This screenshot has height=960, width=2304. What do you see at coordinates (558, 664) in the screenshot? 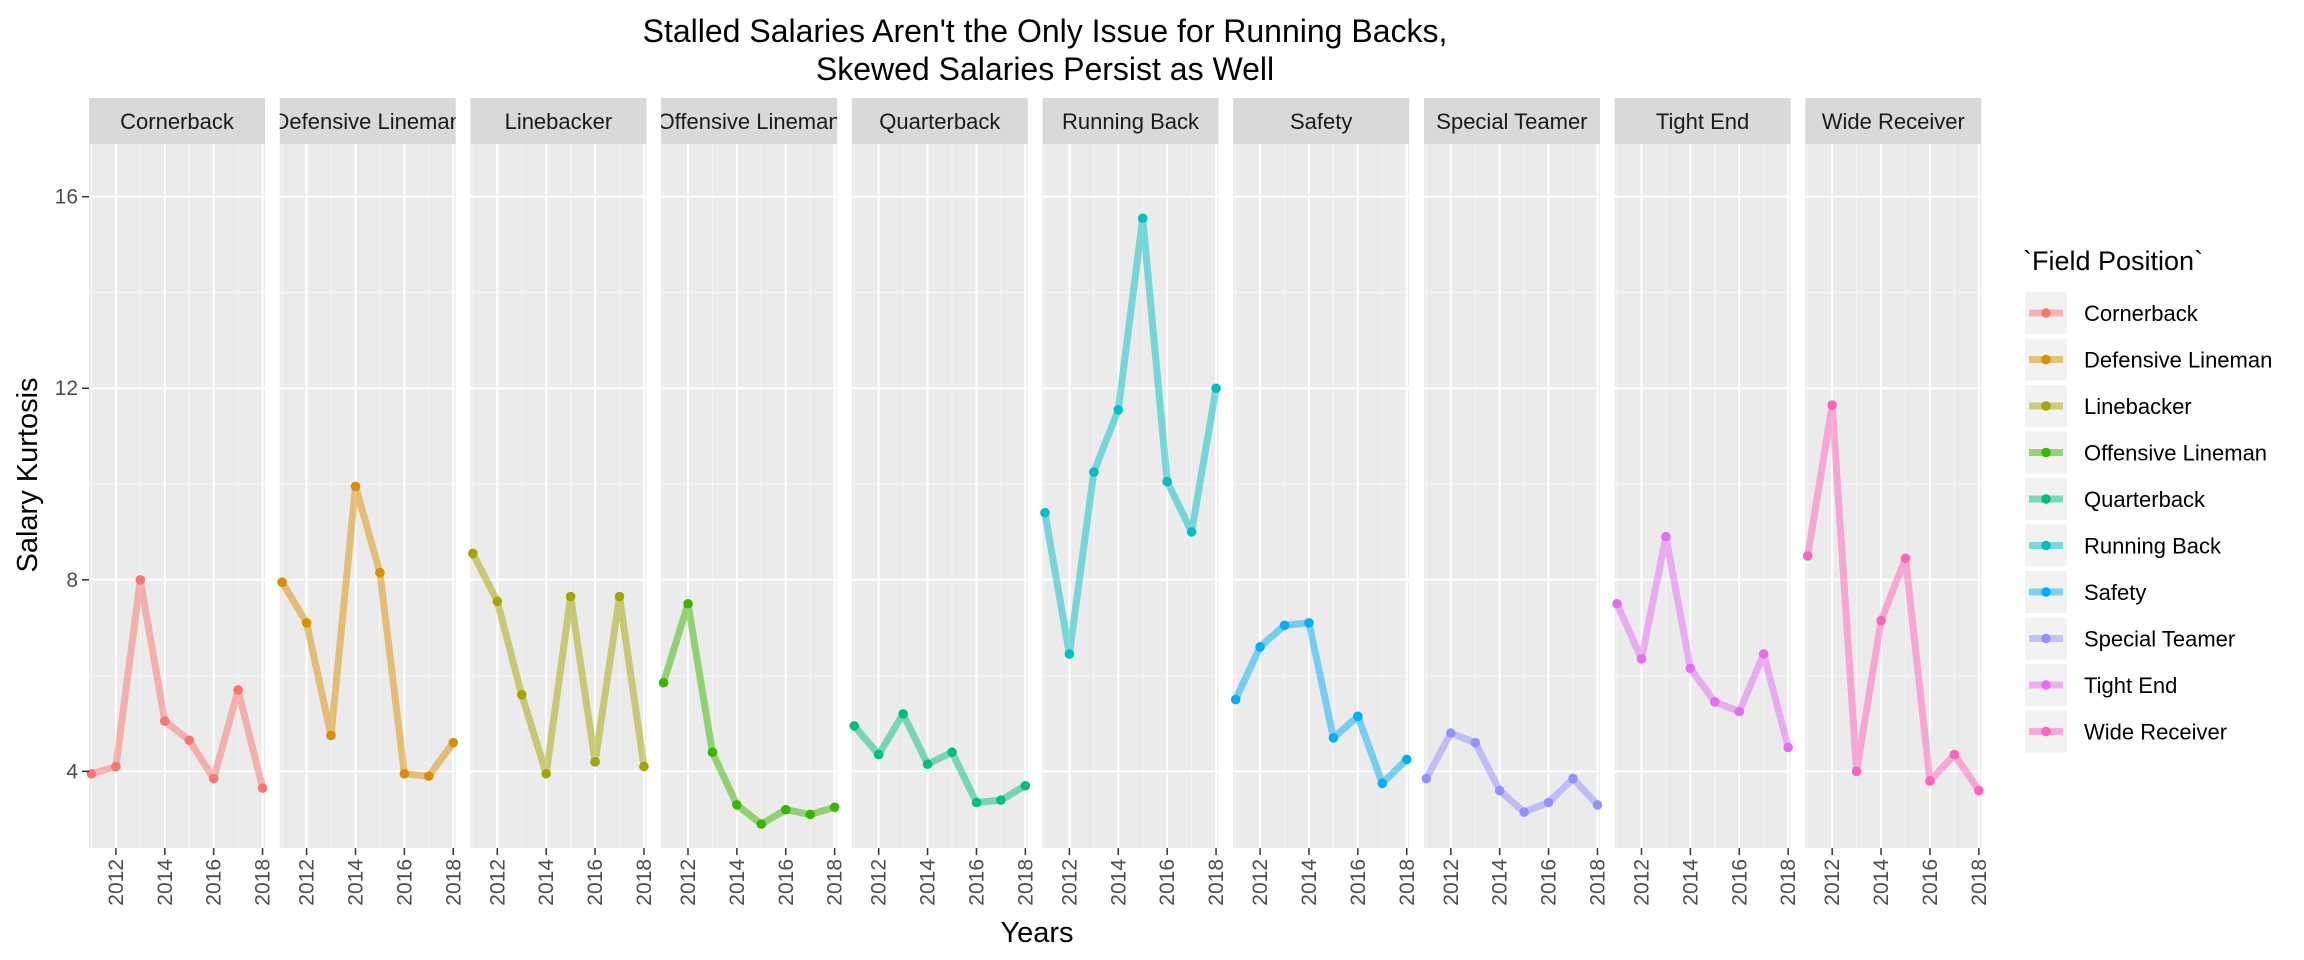
I see `series-line-linebacker` at bounding box center [558, 664].